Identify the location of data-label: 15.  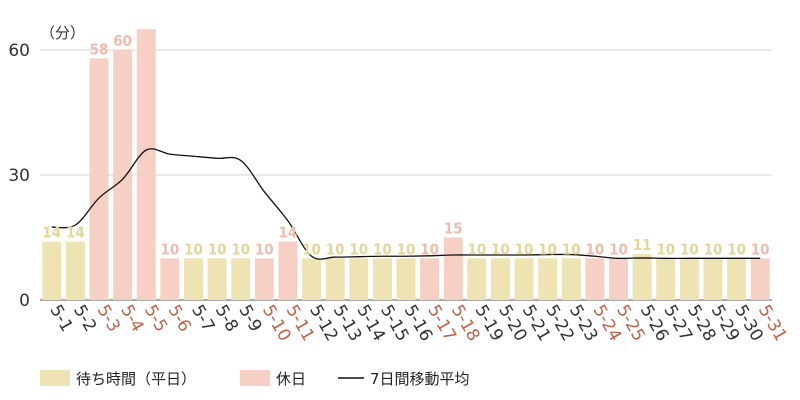
(453, 229).